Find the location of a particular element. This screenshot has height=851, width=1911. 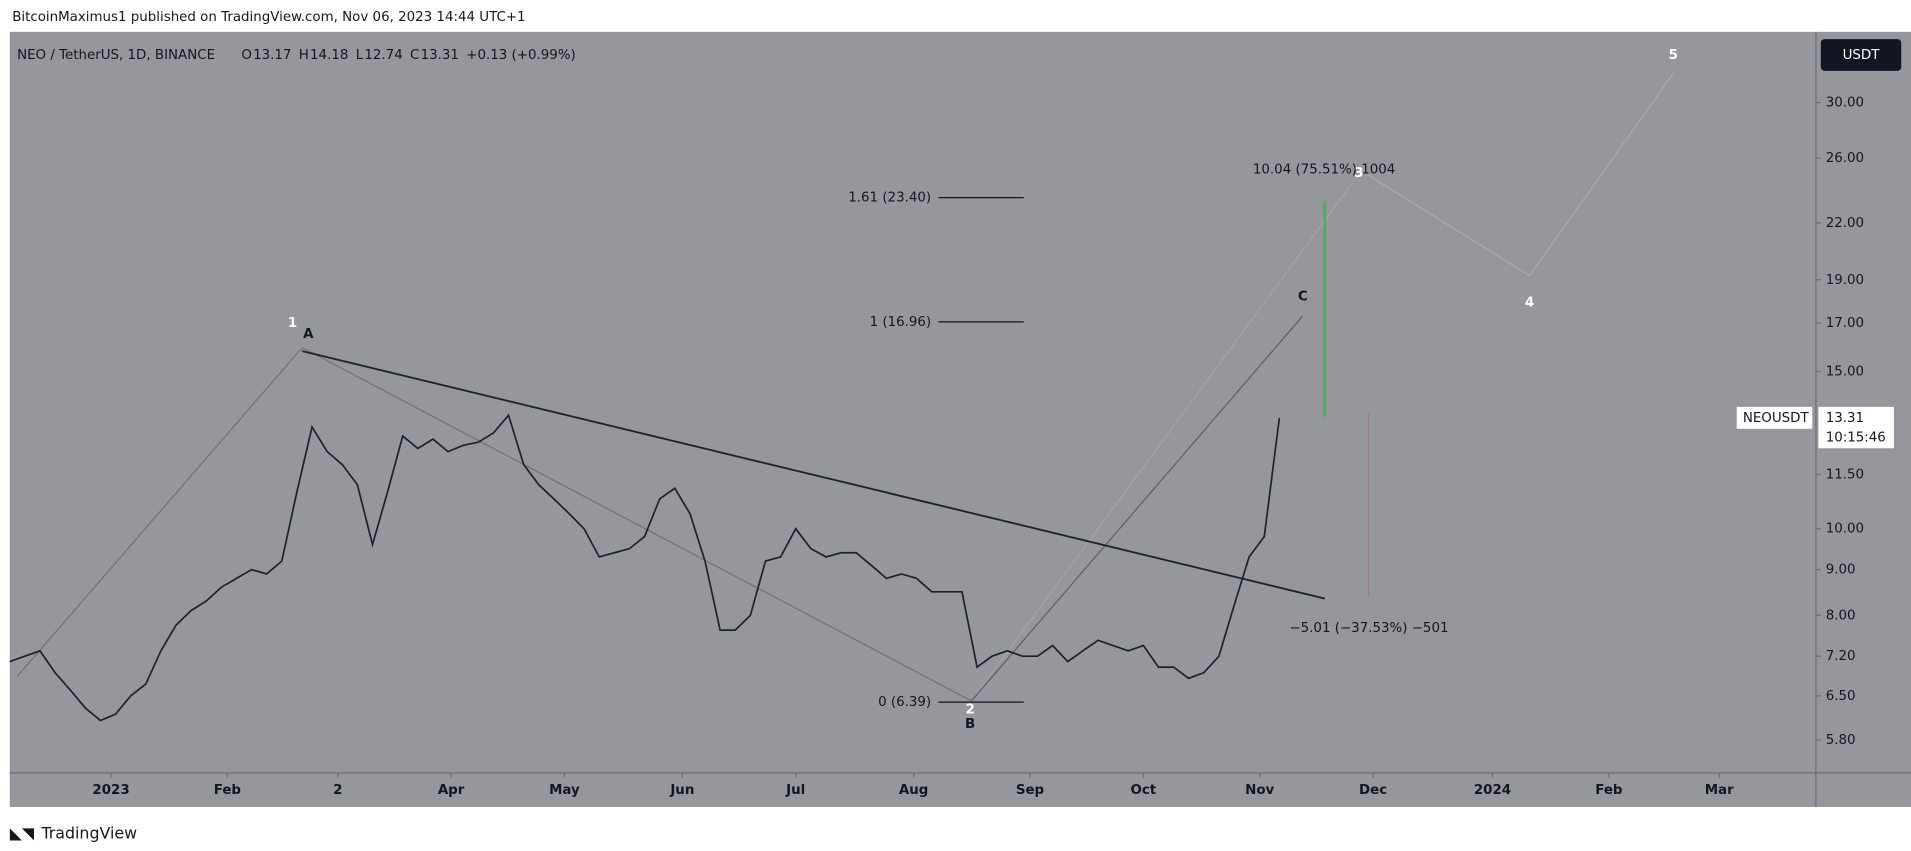

wave-label: 2 is located at coordinates (969, 709).